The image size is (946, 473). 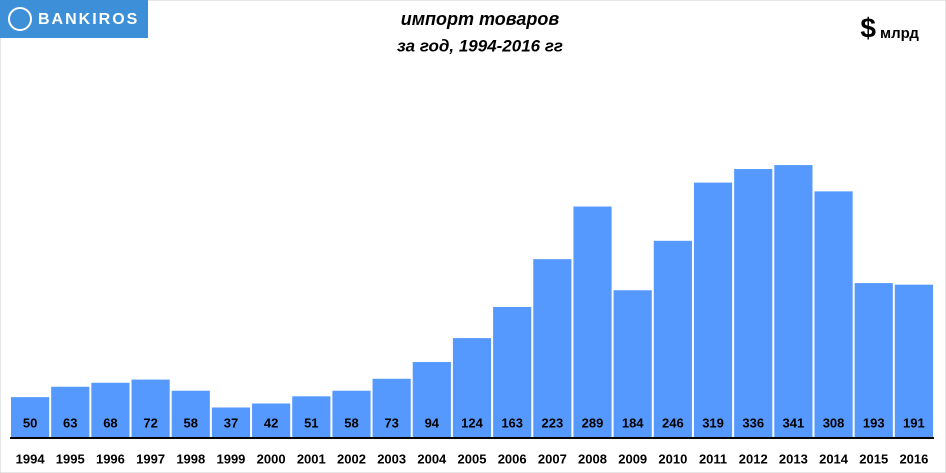 What do you see at coordinates (592, 458) in the screenshot?
I see `x-tick-label: 2008` at bounding box center [592, 458].